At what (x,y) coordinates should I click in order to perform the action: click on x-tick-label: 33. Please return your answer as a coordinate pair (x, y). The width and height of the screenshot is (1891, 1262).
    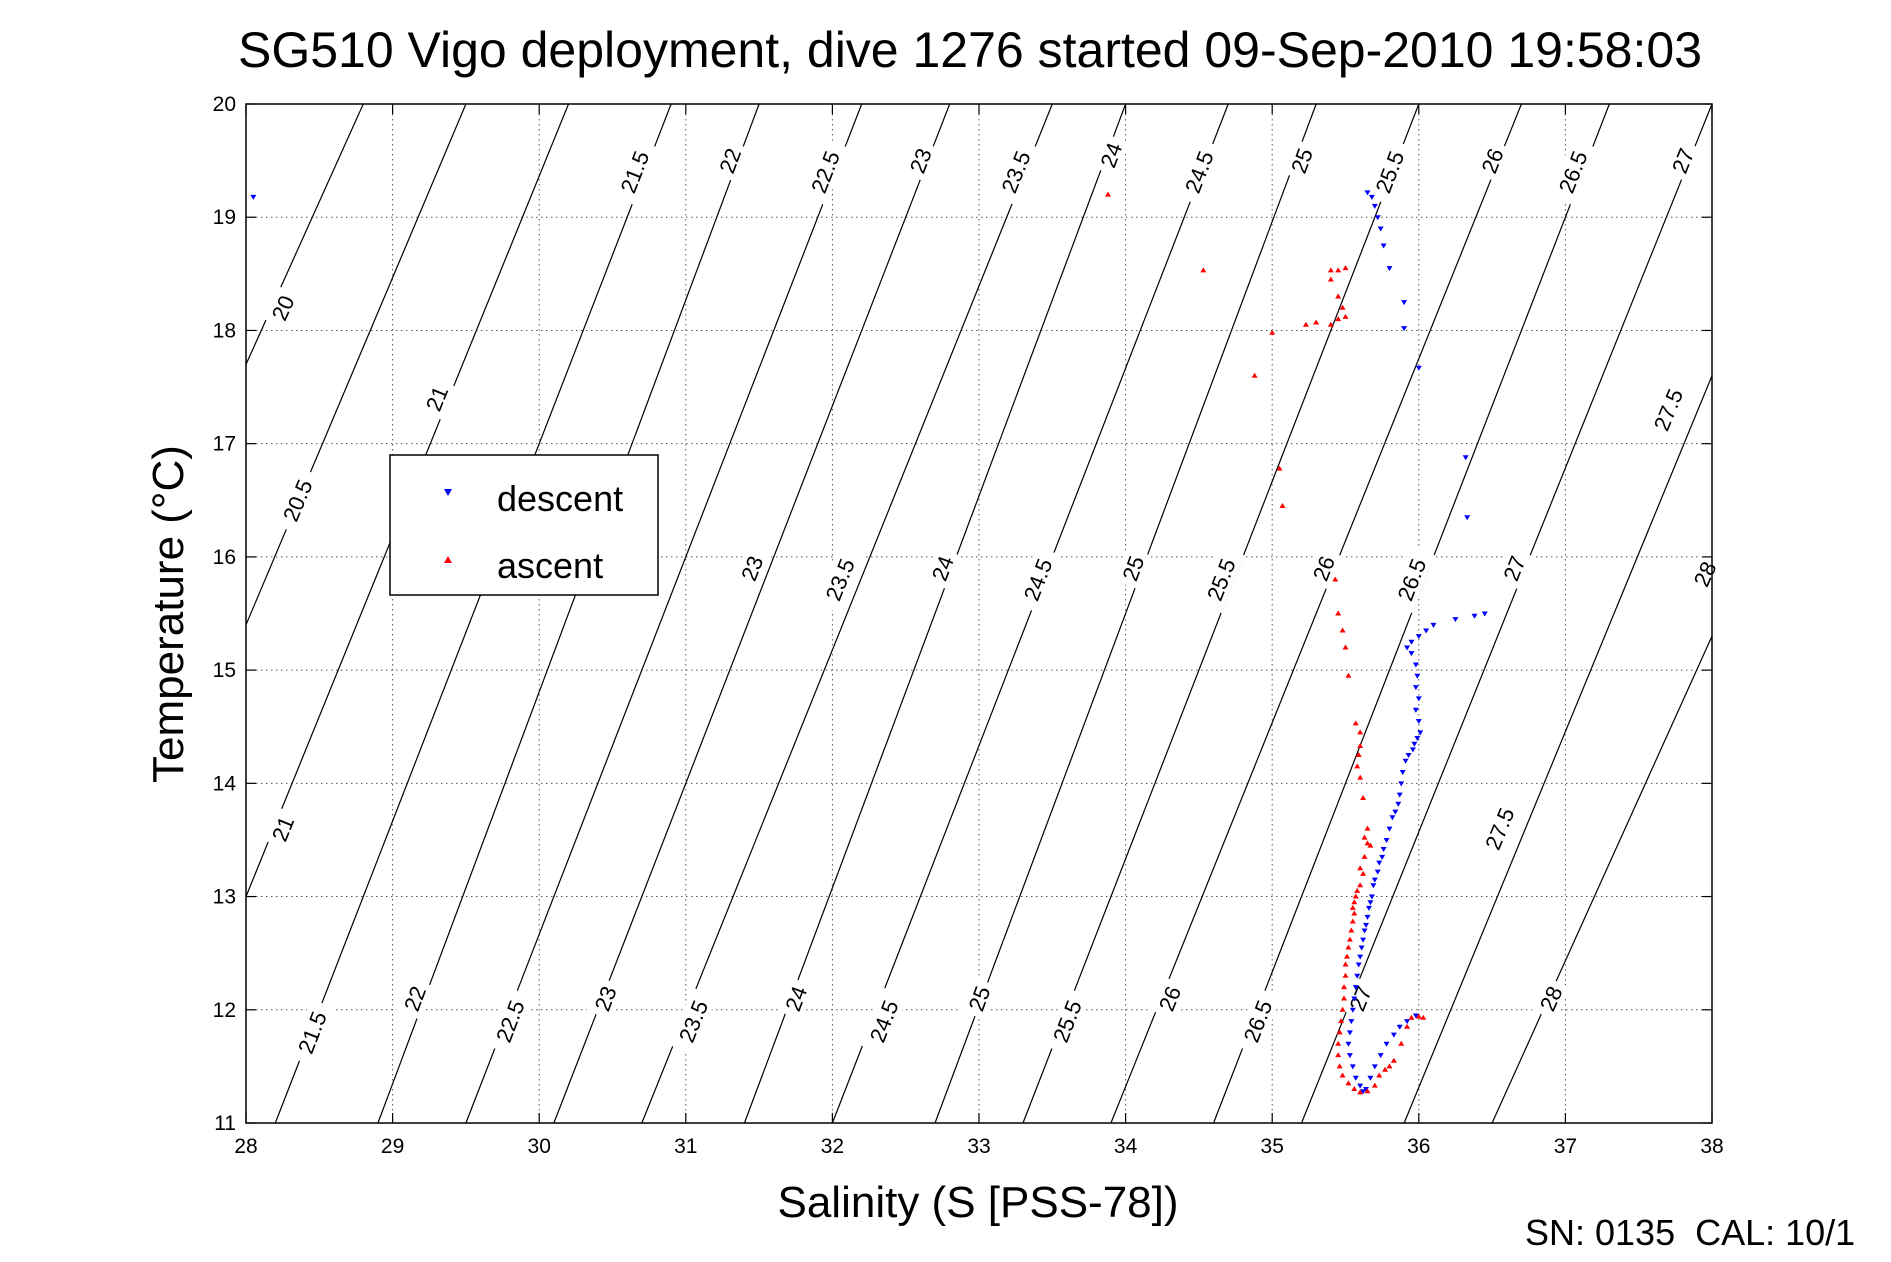
    Looking at the image, I should click on (978, 1146).